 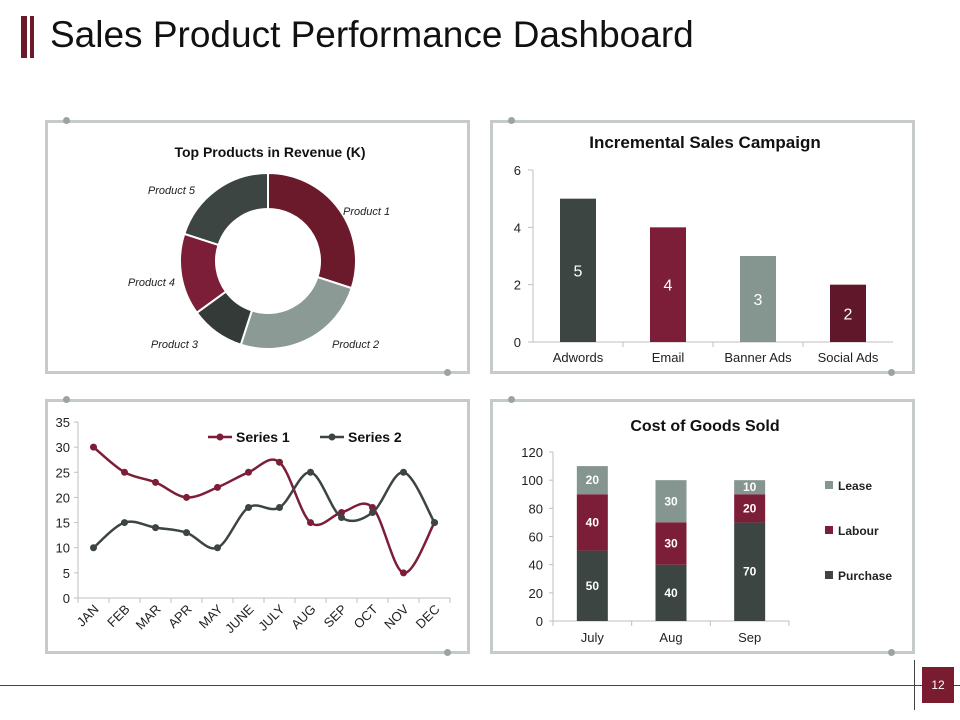 What do you see at coordinates (335, 616) in the screenshot?
I see `x-tick-label: SEP` at bounding box center [335, 616].